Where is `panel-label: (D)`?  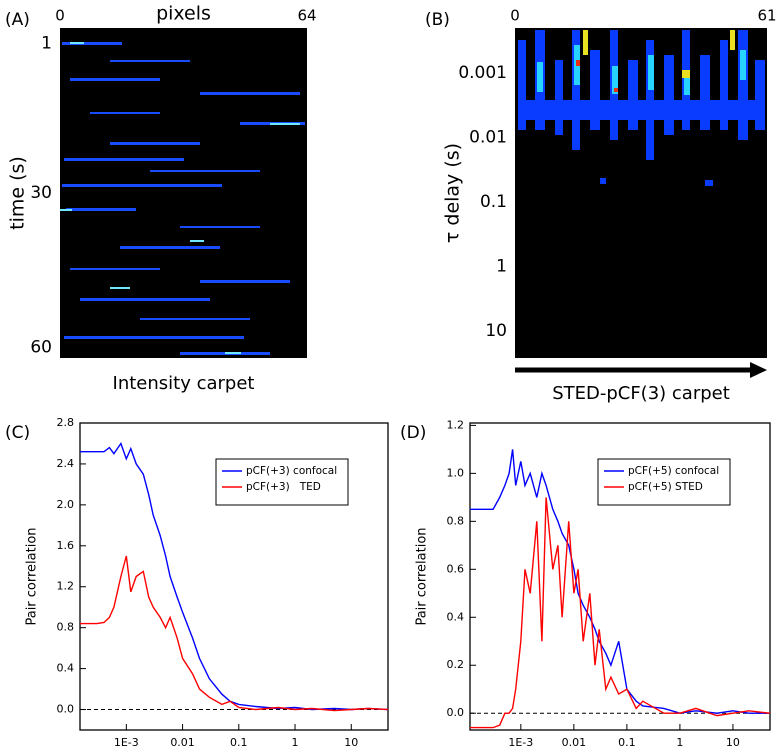
panel-label: (D) is located at coordinates (413, 433).